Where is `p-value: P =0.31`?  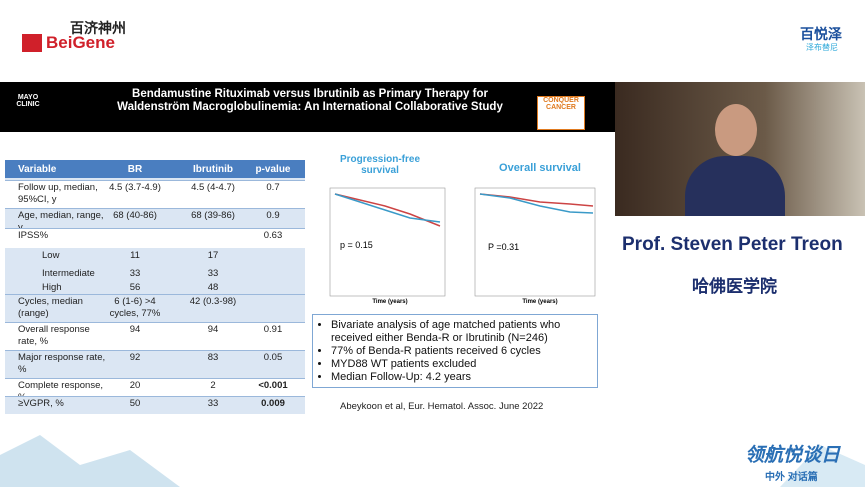
p-value: P =0.31 is located at coordinates (504, 247).